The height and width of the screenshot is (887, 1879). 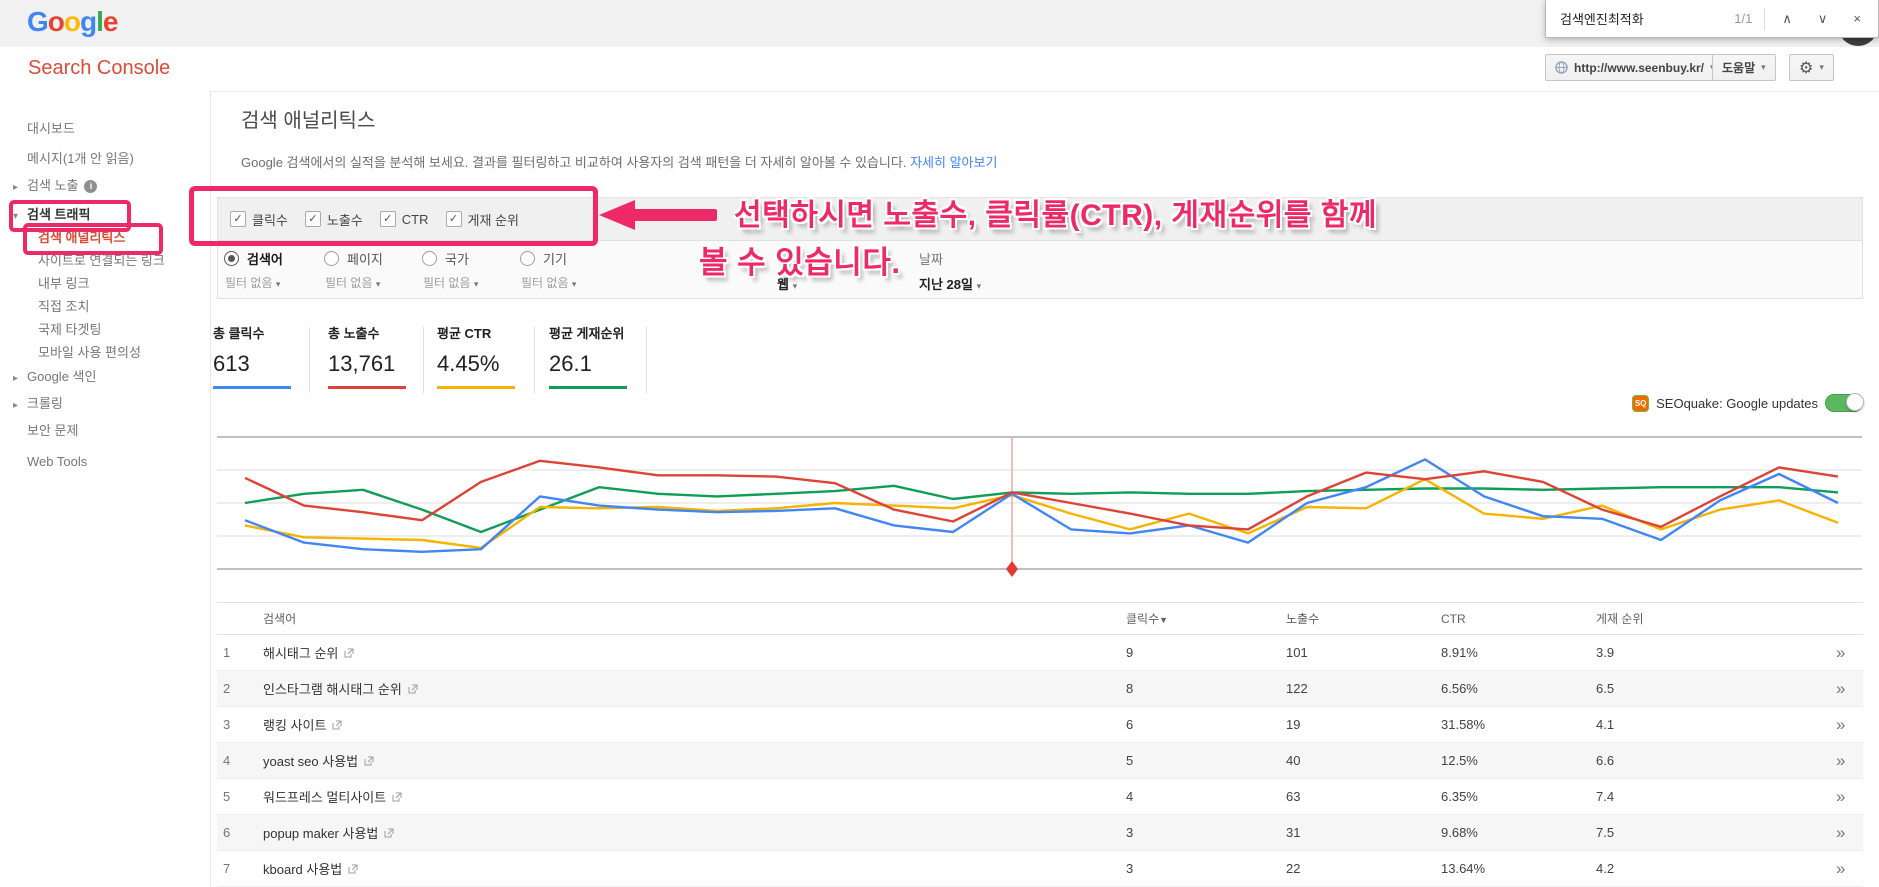 What do you see at coordinates (694, 724) in the screenshot?
I see `query-link: 랭킹 사이트` at bounding box center [694, 724].